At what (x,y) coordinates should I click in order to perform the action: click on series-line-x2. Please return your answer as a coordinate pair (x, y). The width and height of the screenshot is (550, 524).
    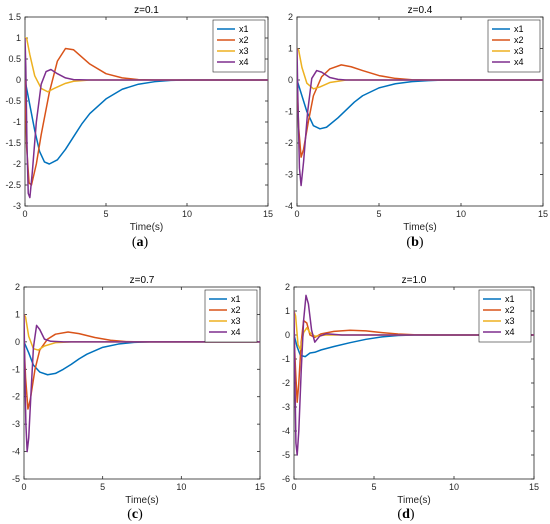
    Looking at the image, I should click on (420, 111).